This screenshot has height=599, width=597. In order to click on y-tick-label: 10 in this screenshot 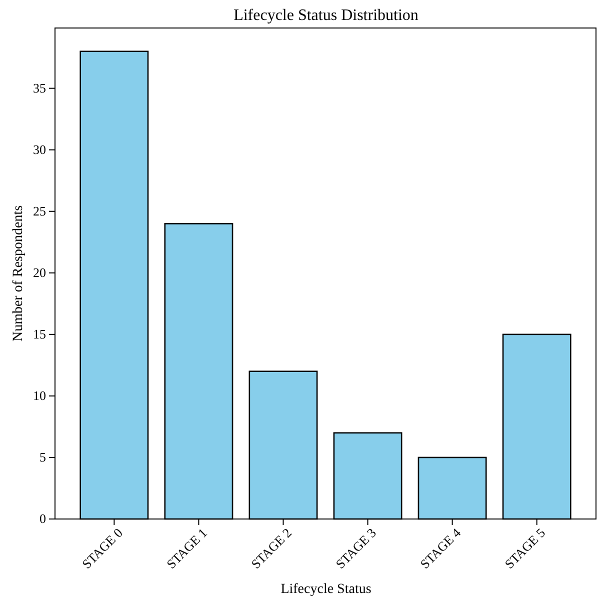, I will do `click(39, 396)`.